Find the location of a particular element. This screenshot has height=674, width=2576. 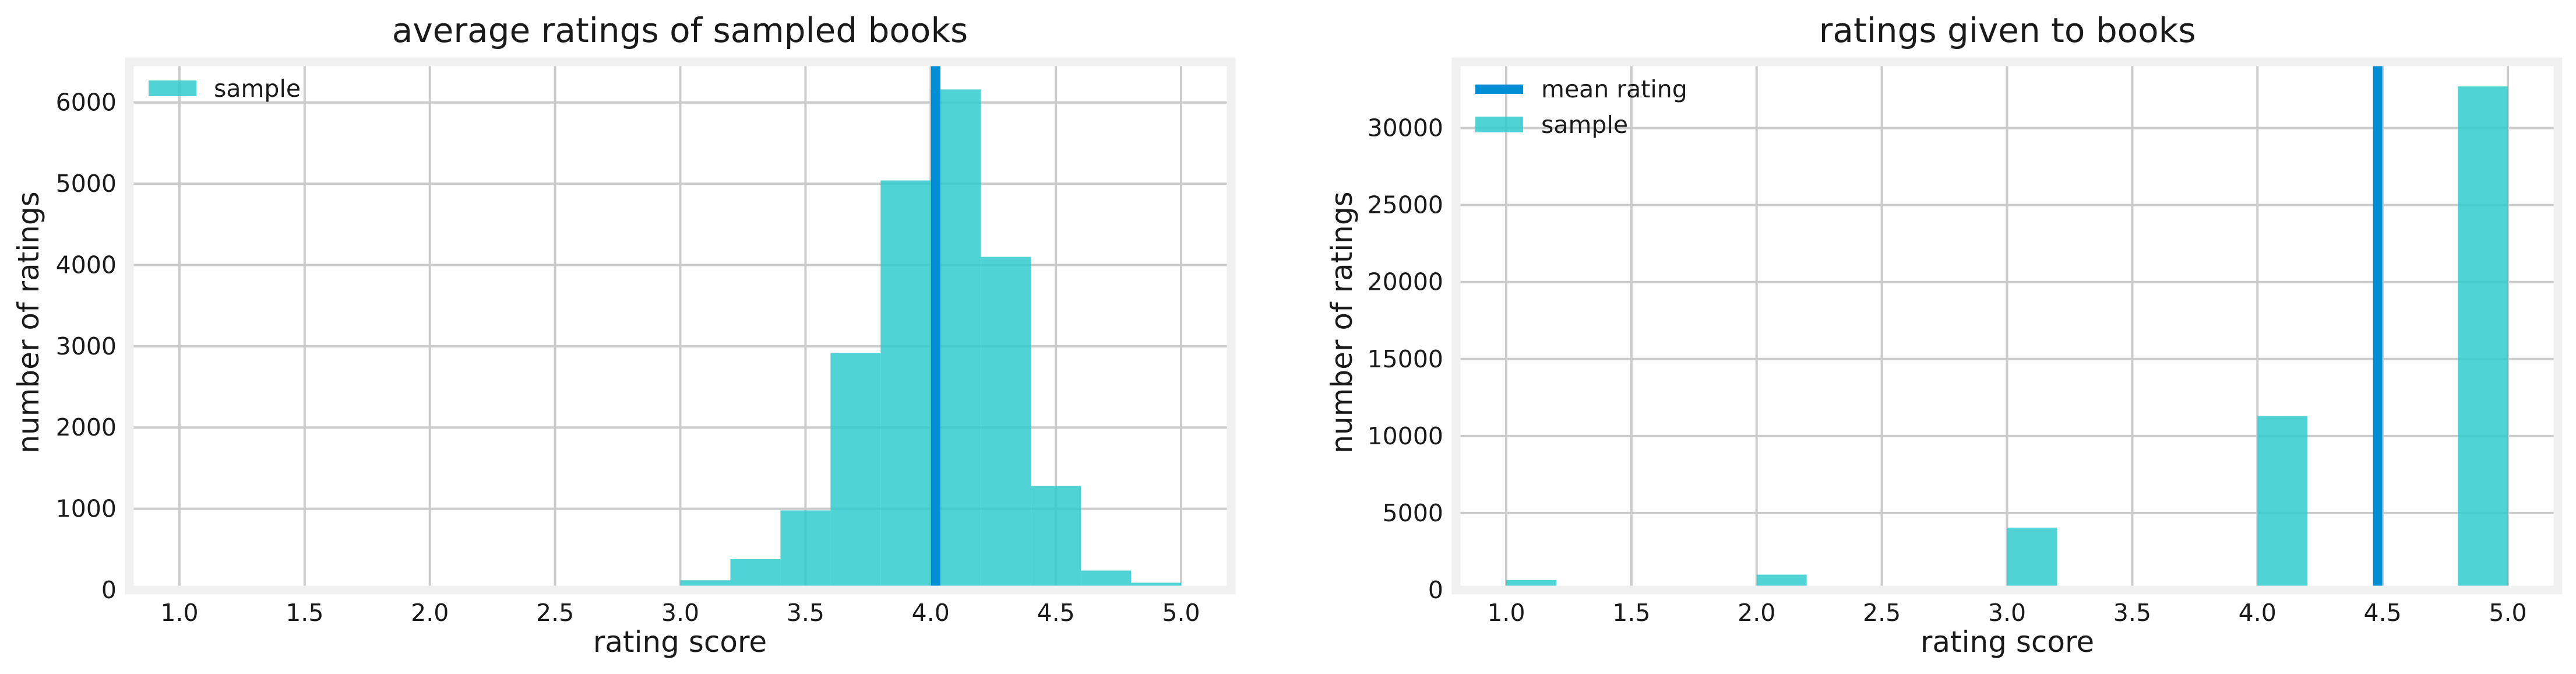

y-tick-labels: 0 5000 10000 15000 20000 25000 30000 is located at coordinates (1405, 359).